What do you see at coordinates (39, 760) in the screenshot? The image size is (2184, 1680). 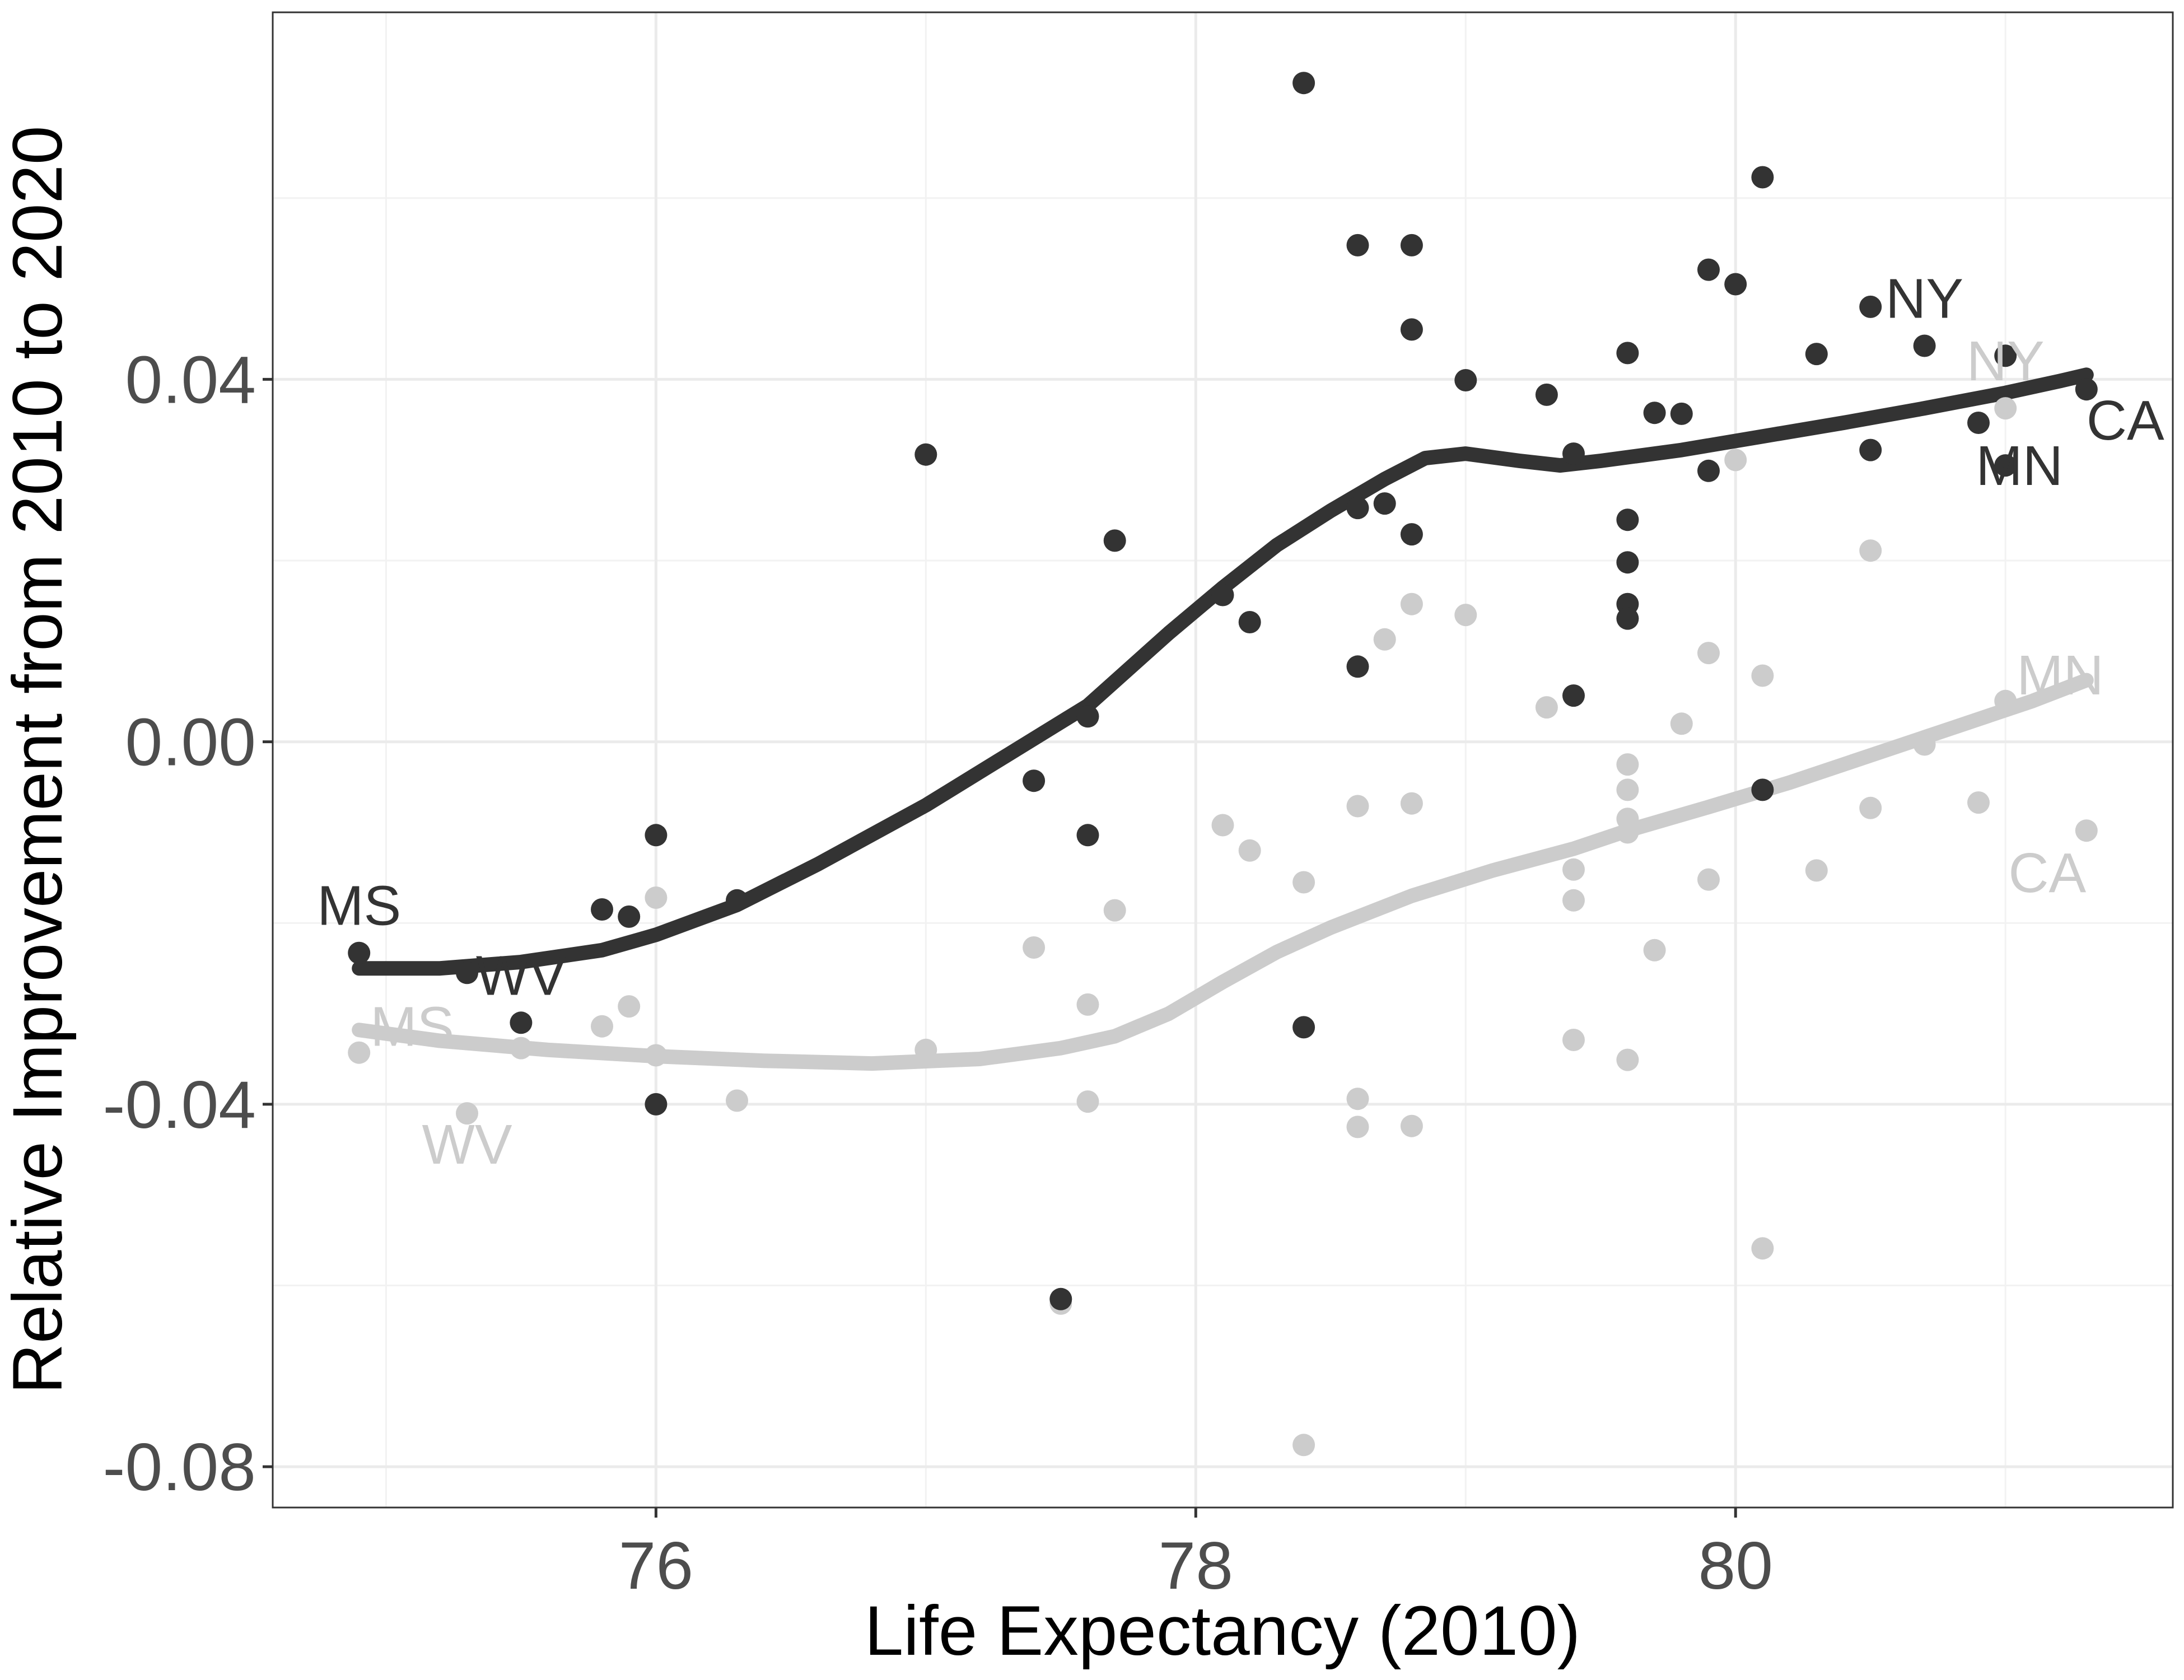 I see `y-axis-title: Relative Improvement from 2010 to 2020` at bounding box center [39, 760].